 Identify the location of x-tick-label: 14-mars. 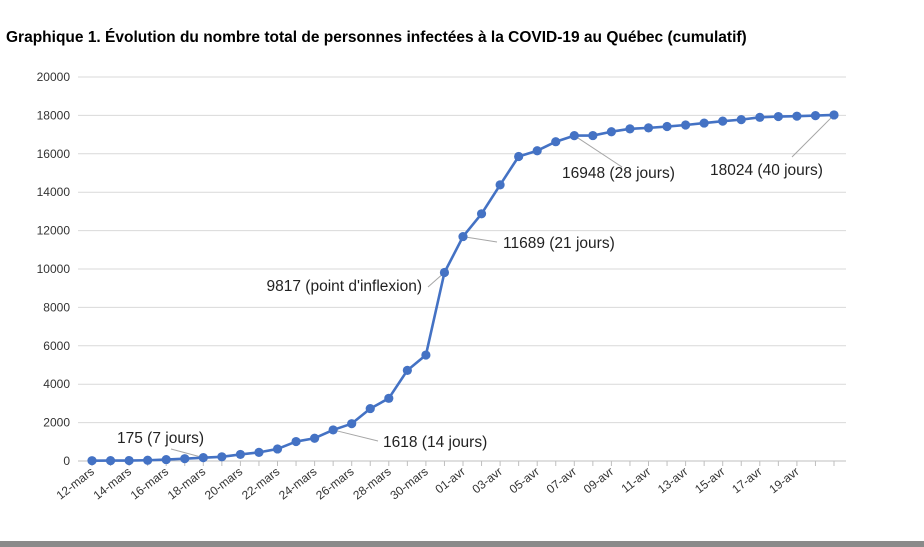
(112, 483).